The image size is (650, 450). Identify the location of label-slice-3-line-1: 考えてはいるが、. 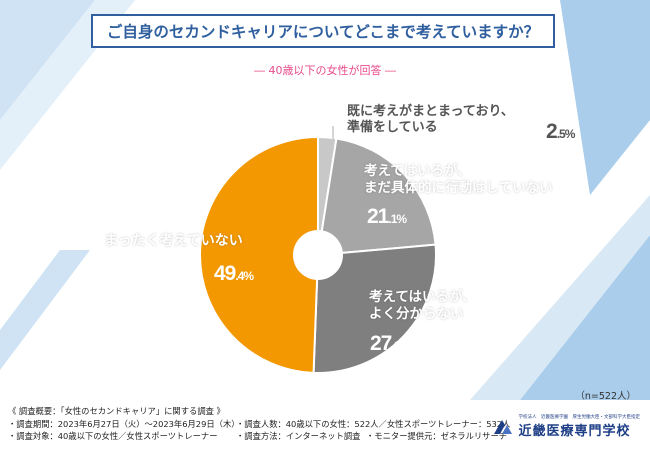
(422, 297).